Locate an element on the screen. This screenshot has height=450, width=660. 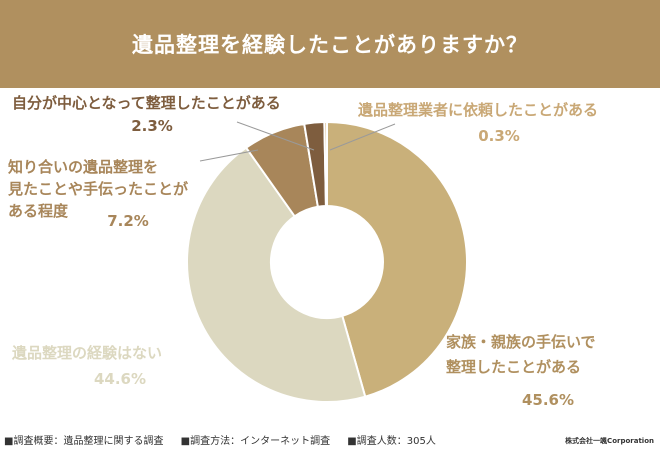
slice-percent-label: 45.6% is located at coordinates (548, 400).